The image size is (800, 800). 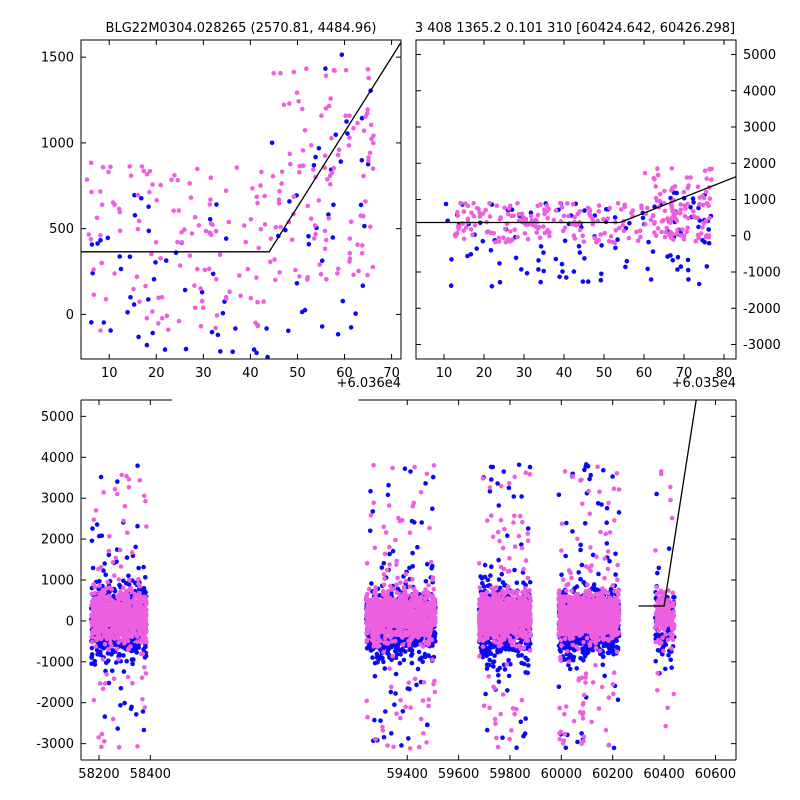 I want to click on panel-zoom-left-title: BLG22M0304.028265 (2570.81, 4484.96), so click(x=241, y=28).